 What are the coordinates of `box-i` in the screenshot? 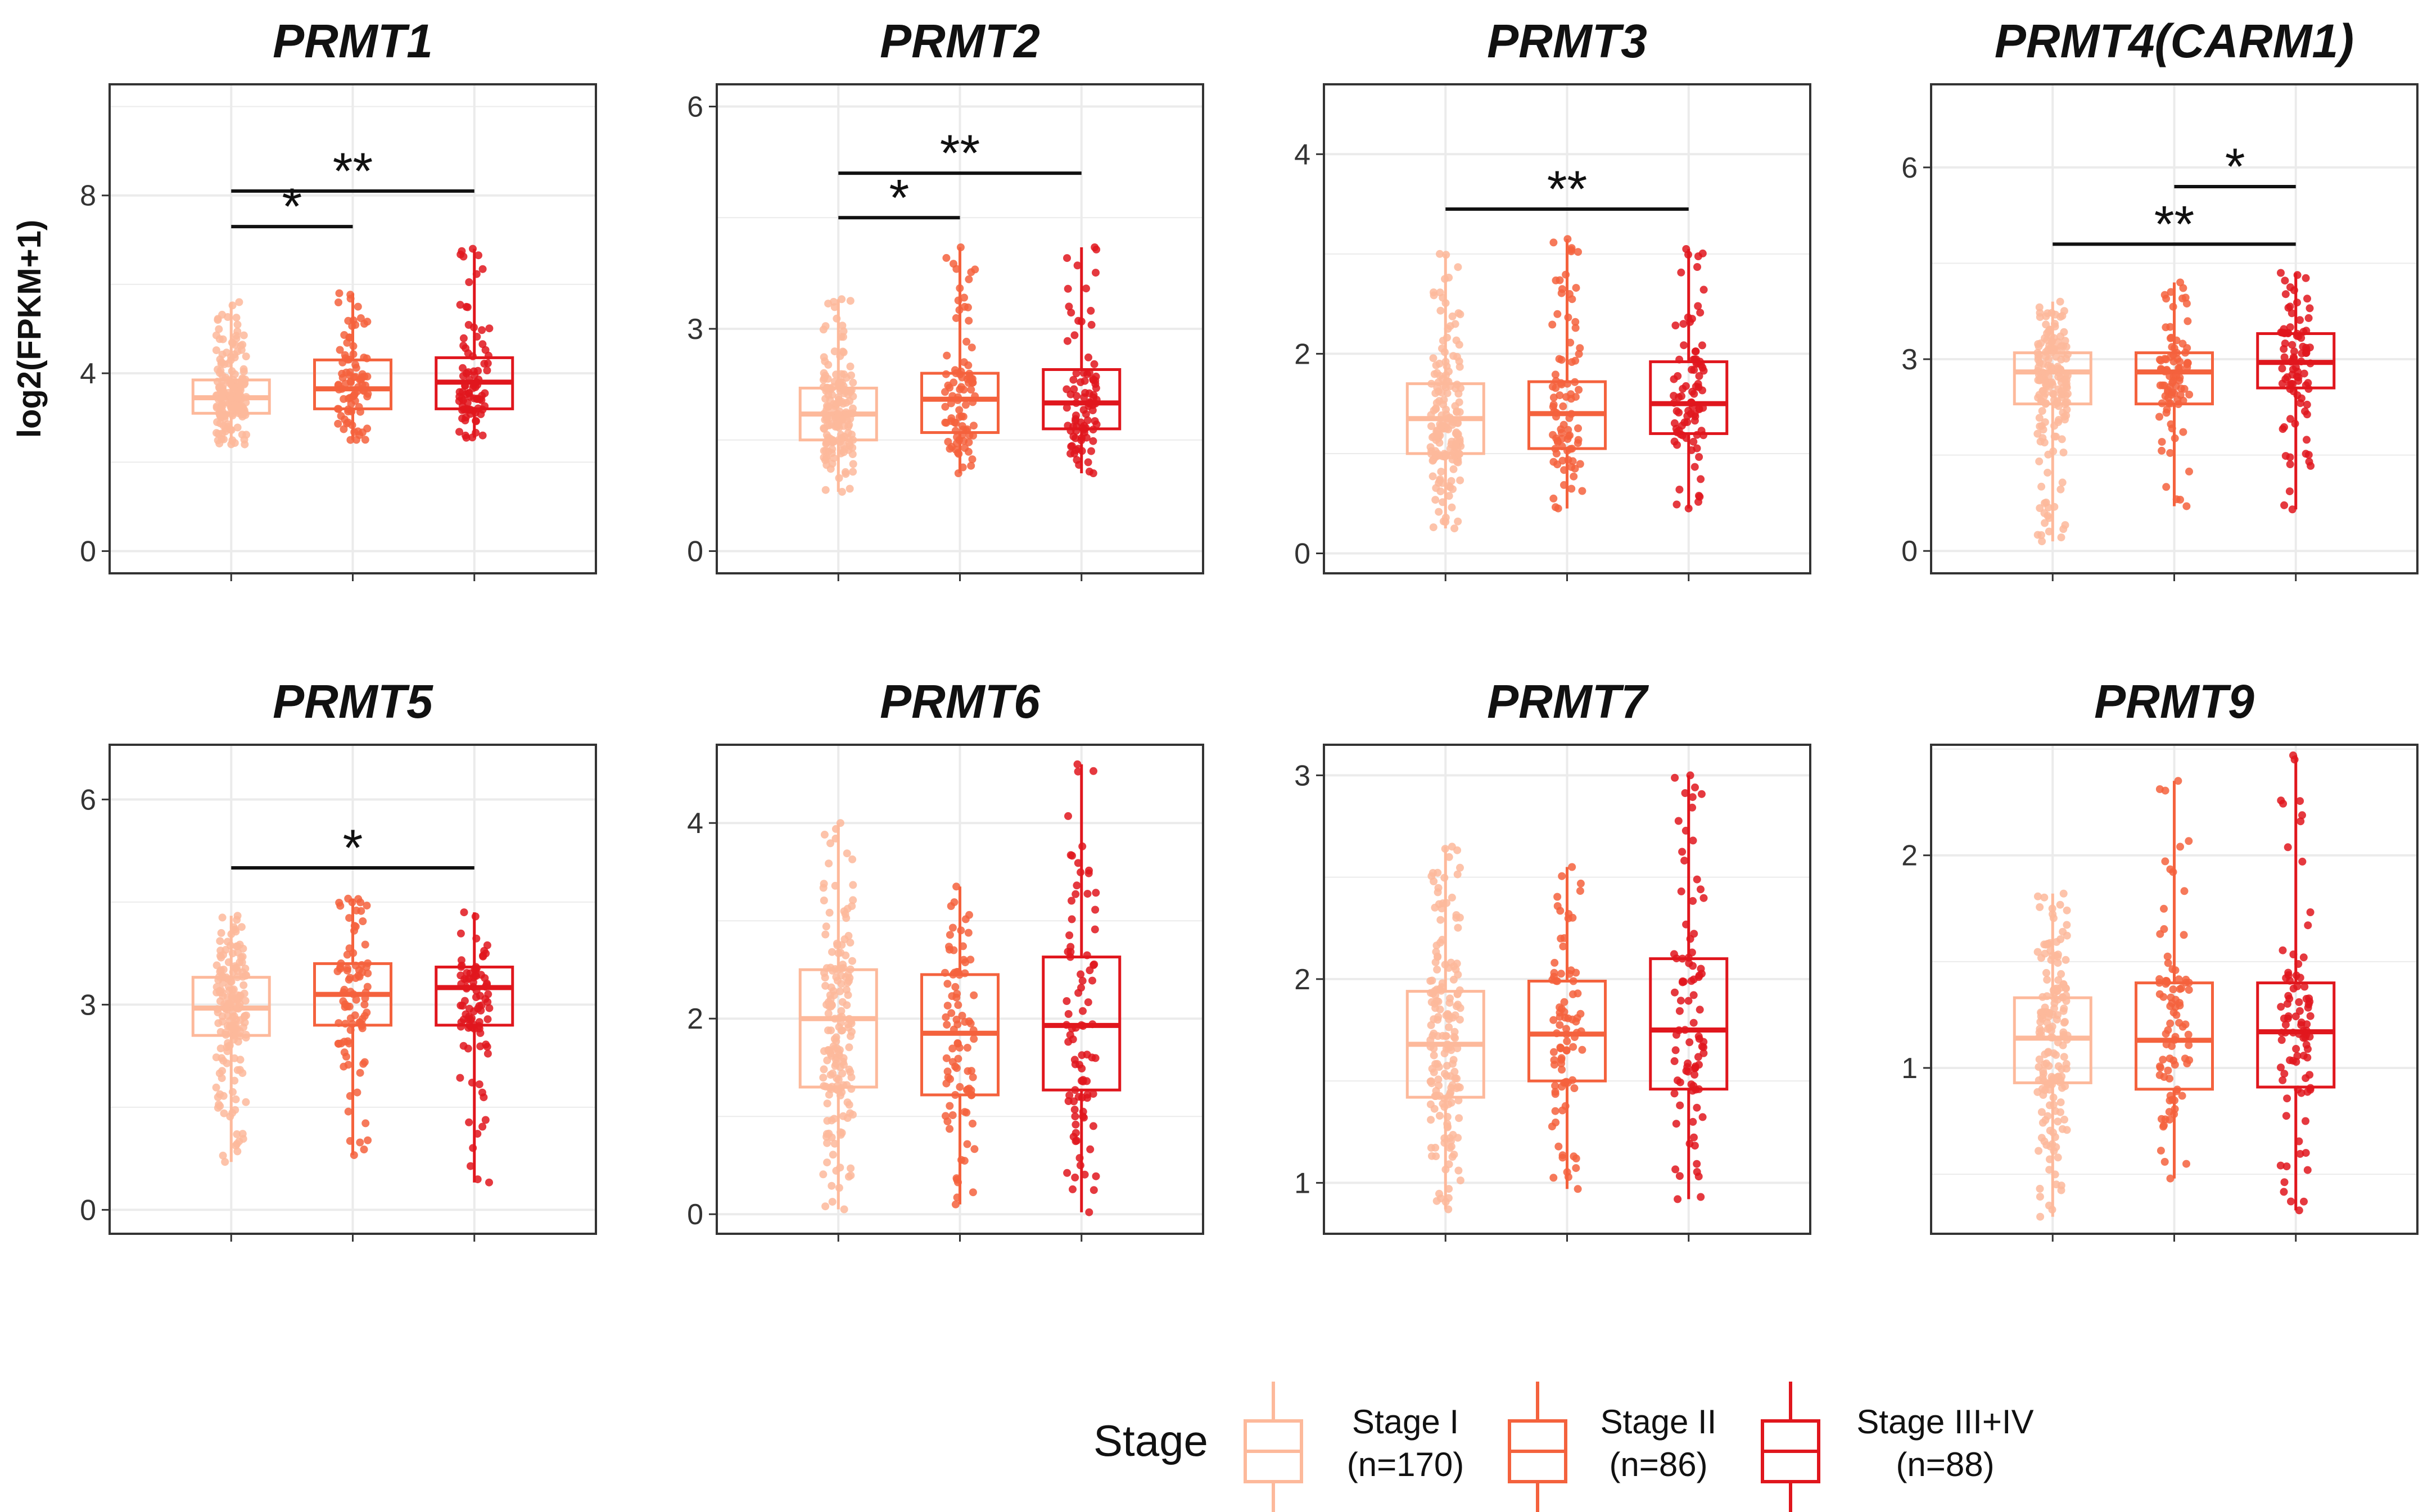 It's located at (231, 373).